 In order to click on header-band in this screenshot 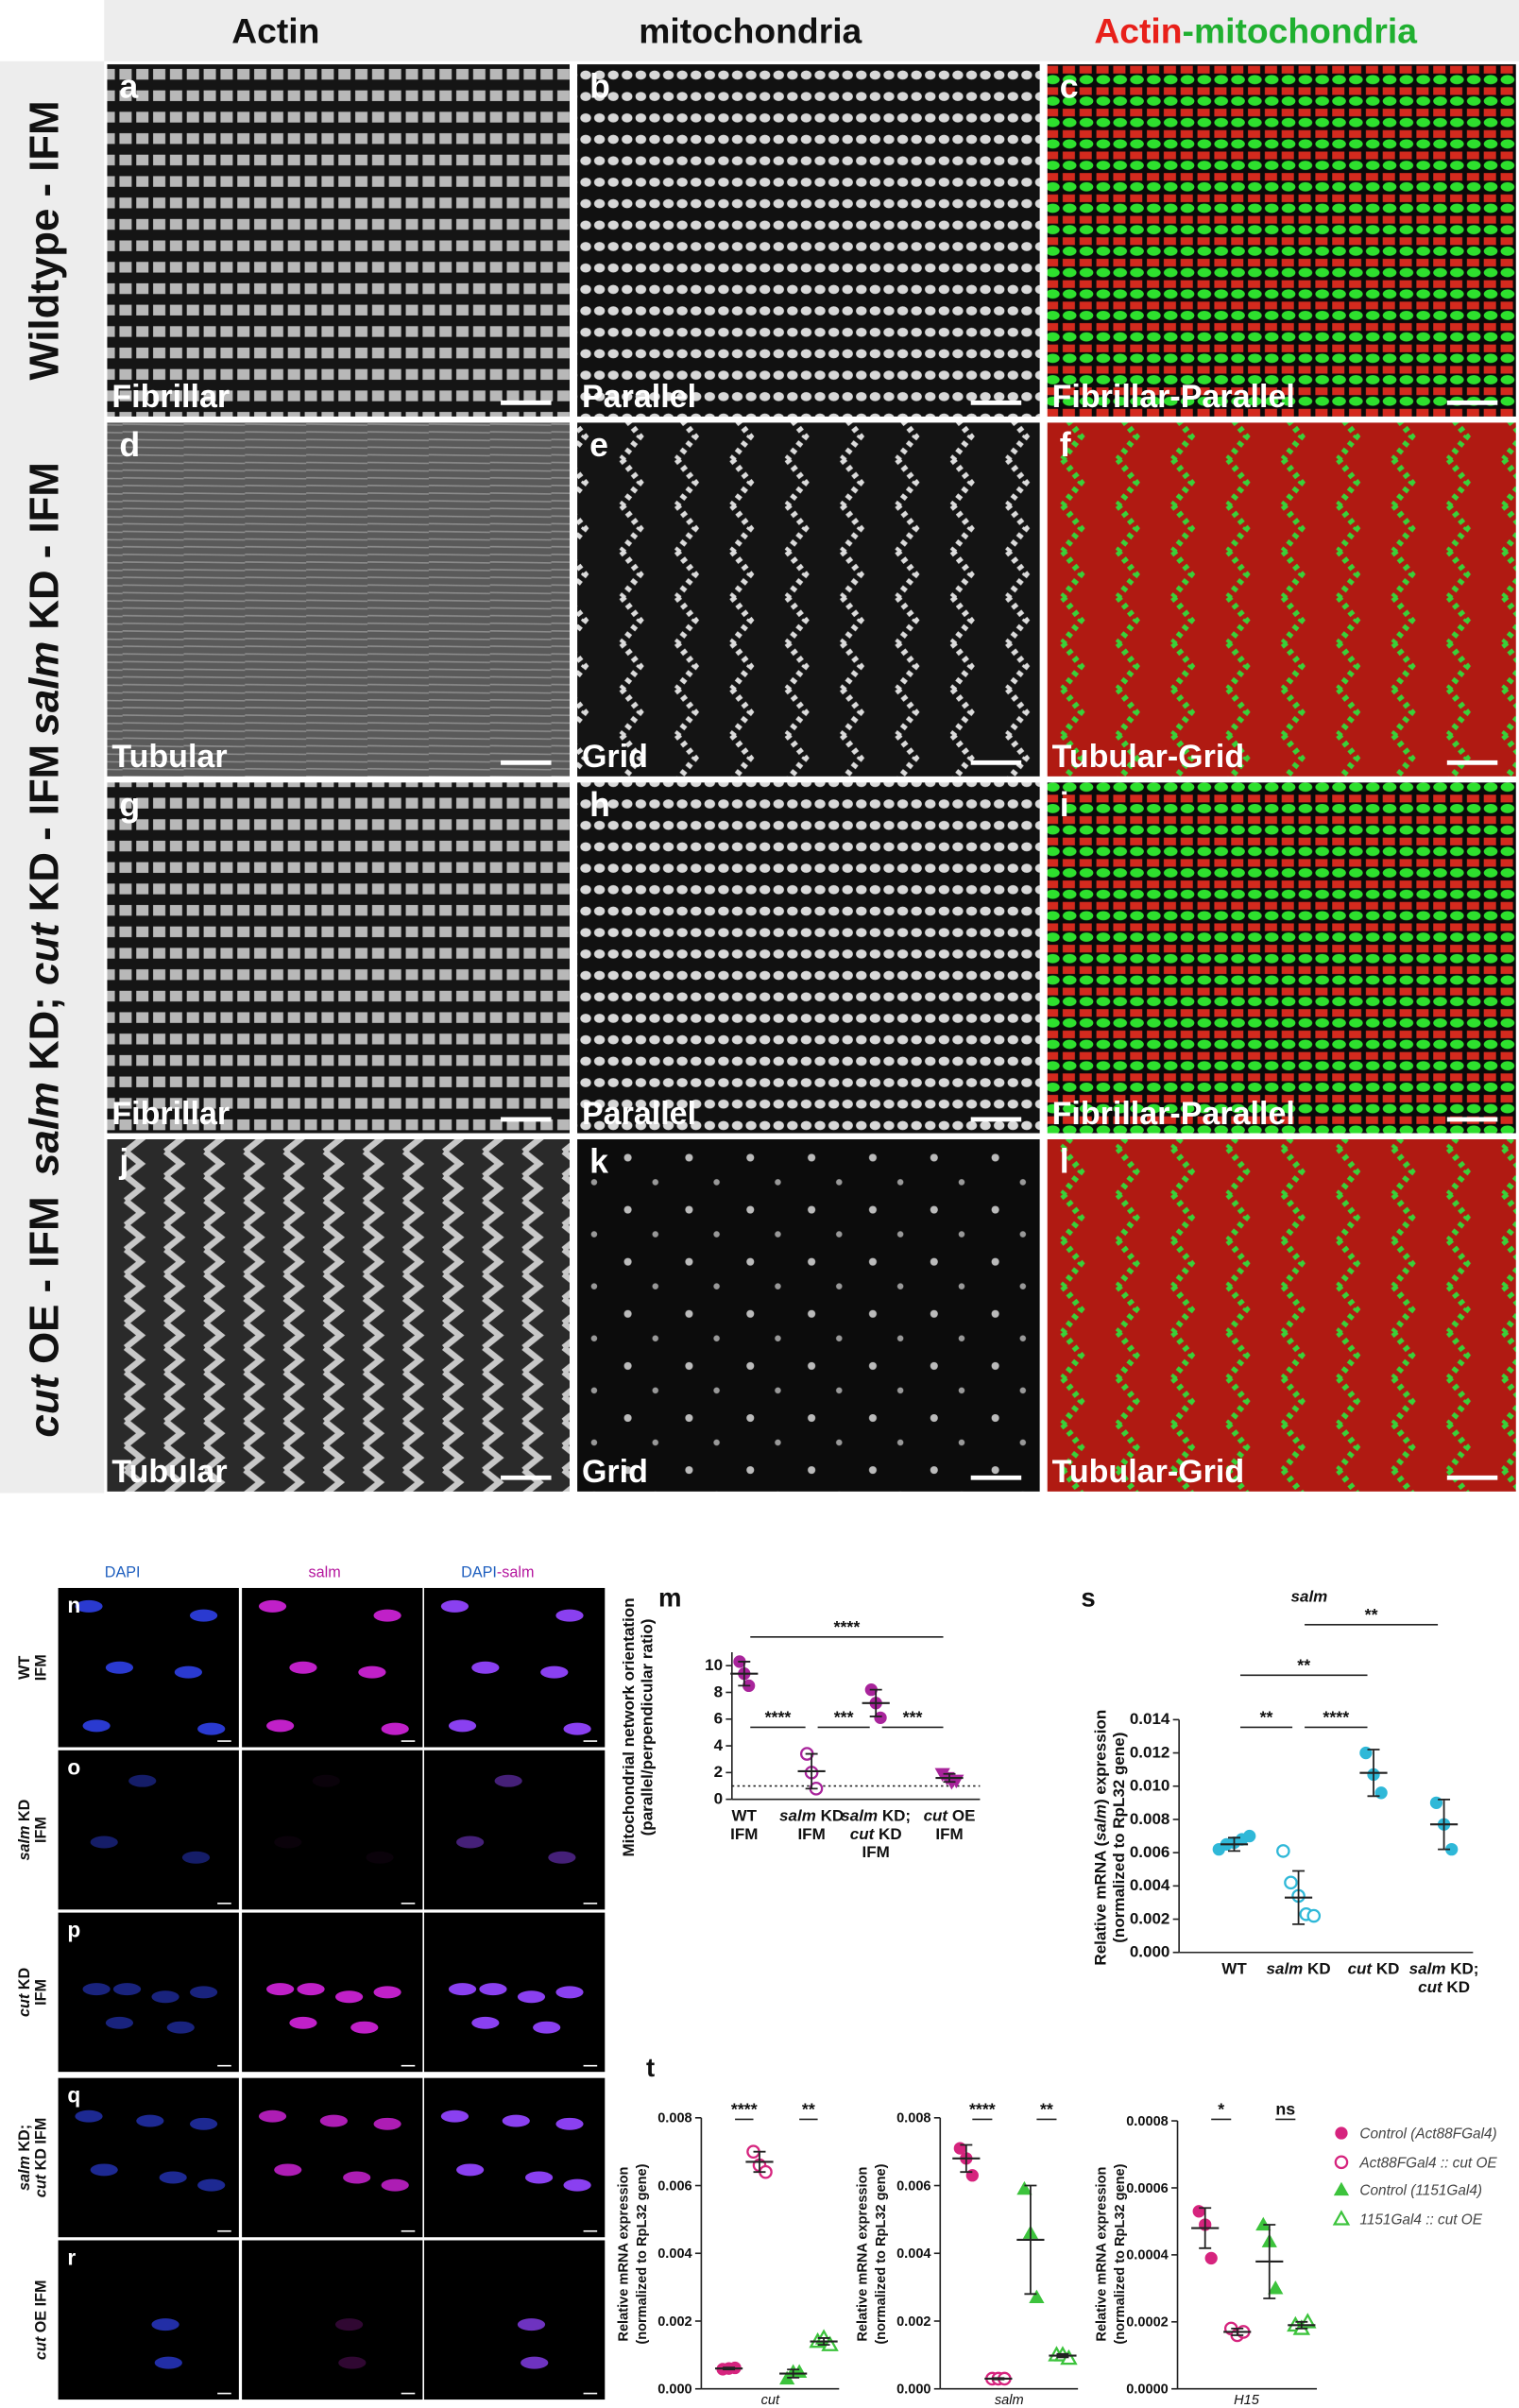, I will do `click(812, 30)`.